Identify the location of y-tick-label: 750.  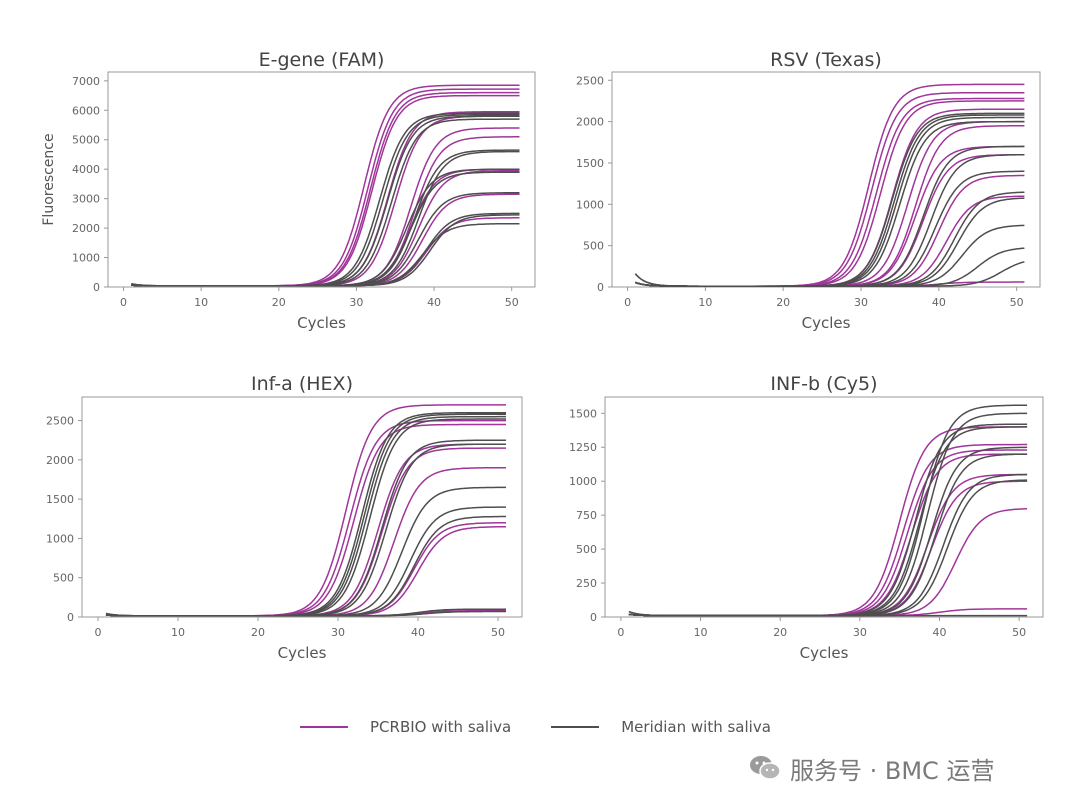
(586, 515).